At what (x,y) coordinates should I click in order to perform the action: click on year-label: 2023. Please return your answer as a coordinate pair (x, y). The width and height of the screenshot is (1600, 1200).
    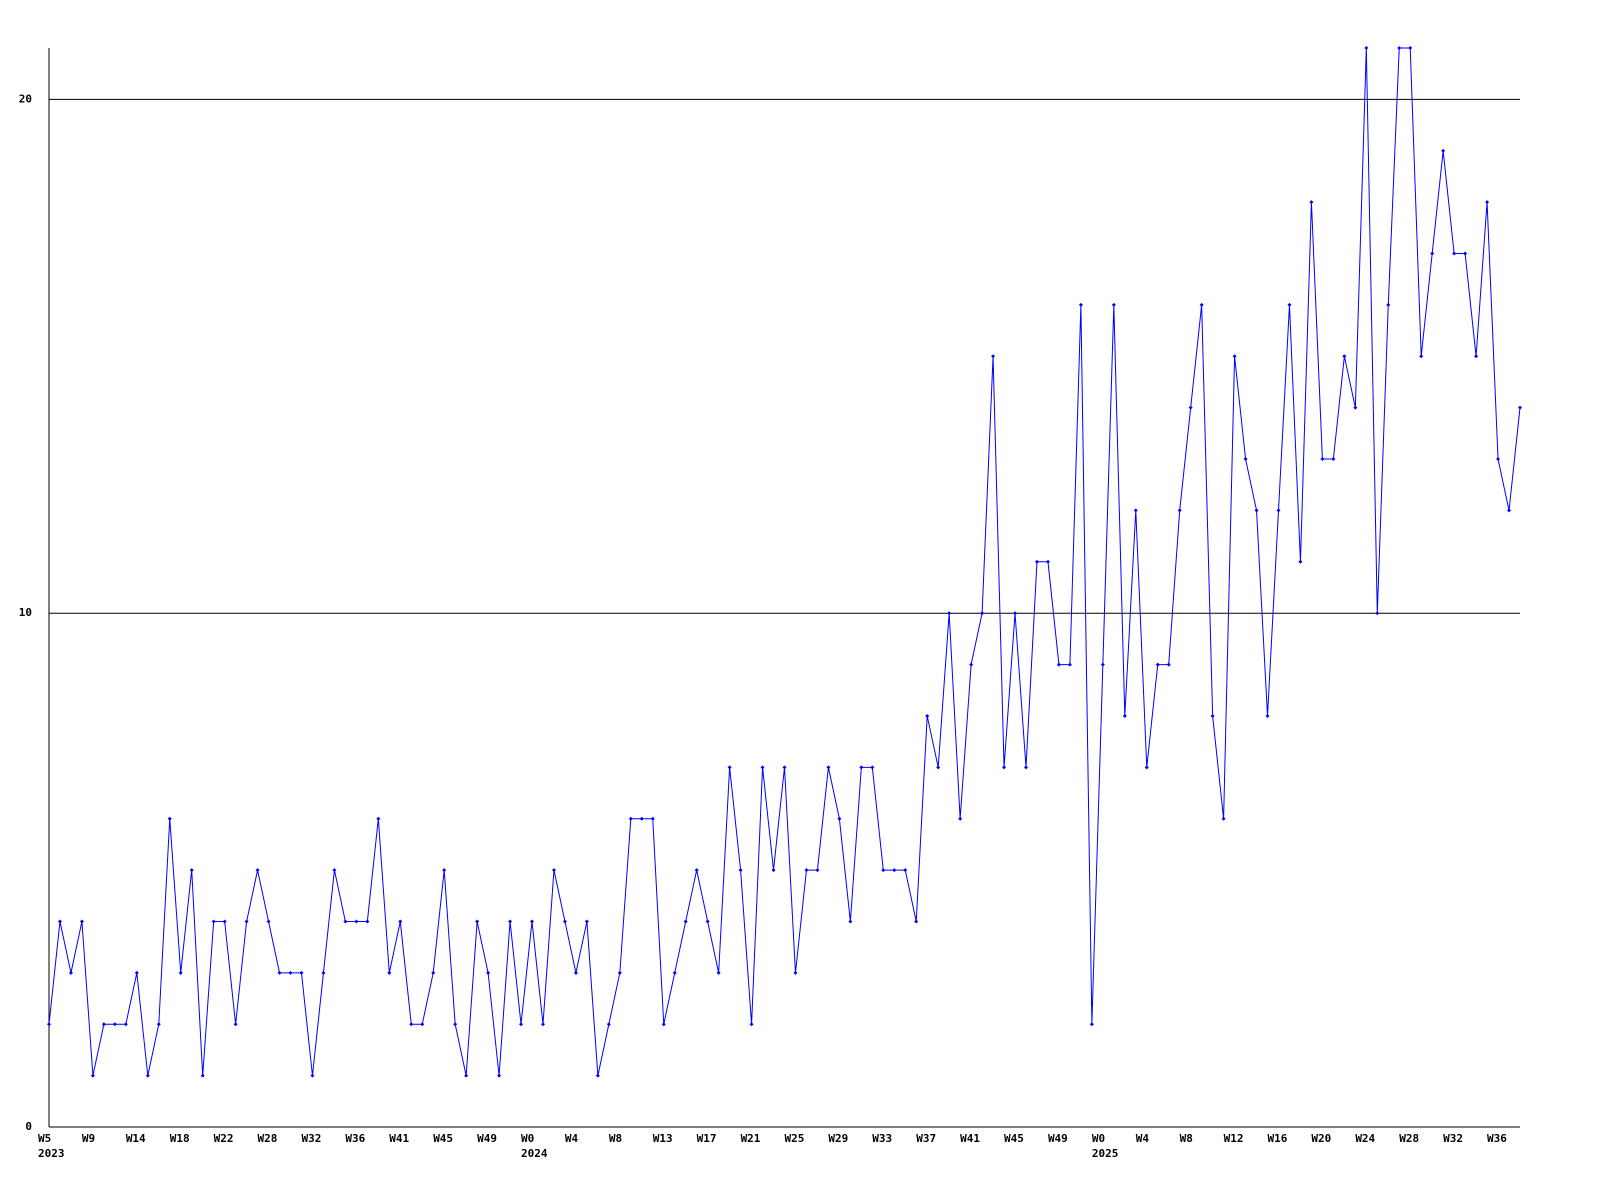
    Looking at the image, I should click on (51, 1153).